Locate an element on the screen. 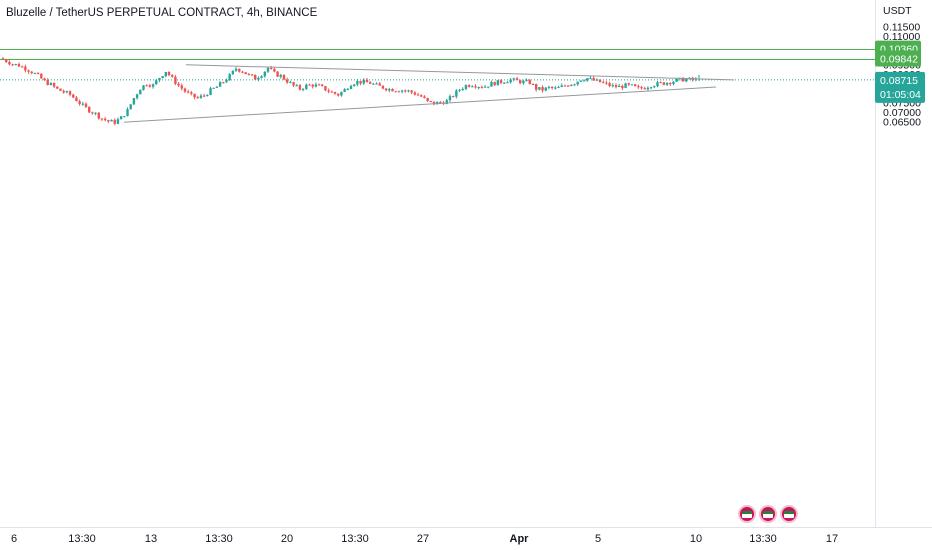 The width and height of the screenshot is (932, 550). trendline-upper is located at coordinates (460, 72).